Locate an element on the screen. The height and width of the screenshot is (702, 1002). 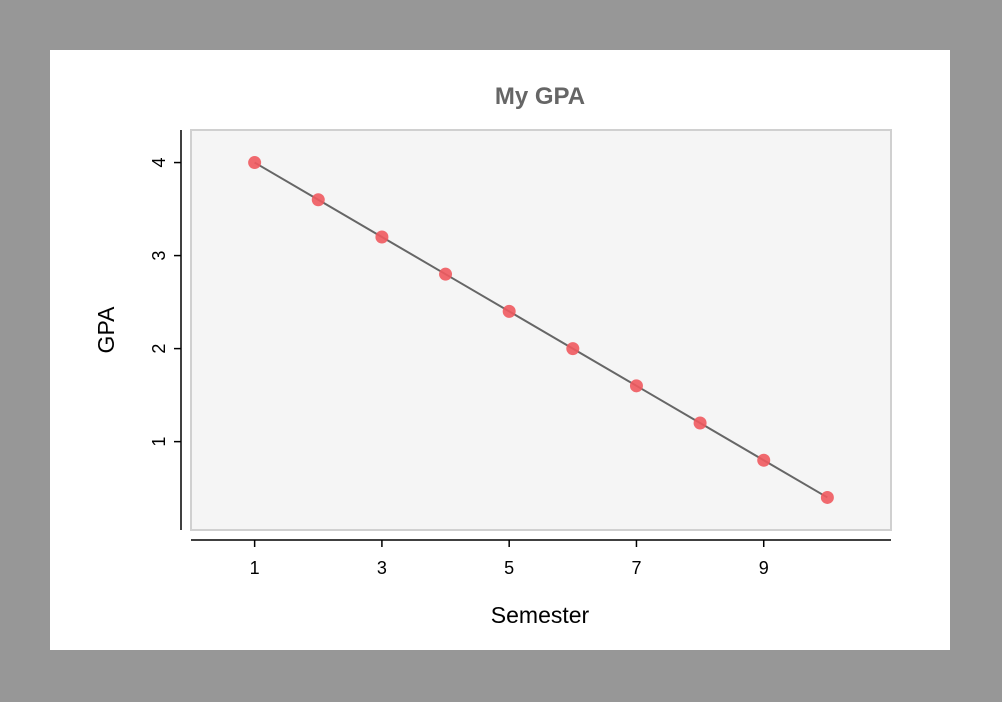
x-tick-label: 3 is located at coordinates (382, 568).